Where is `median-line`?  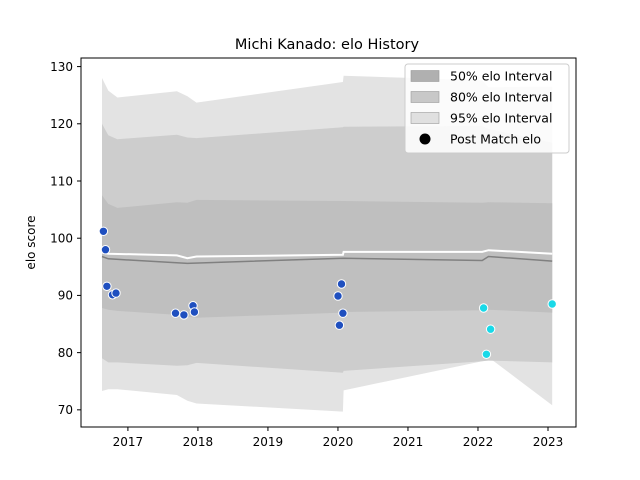 median-line is located at coordinates (327, 254).